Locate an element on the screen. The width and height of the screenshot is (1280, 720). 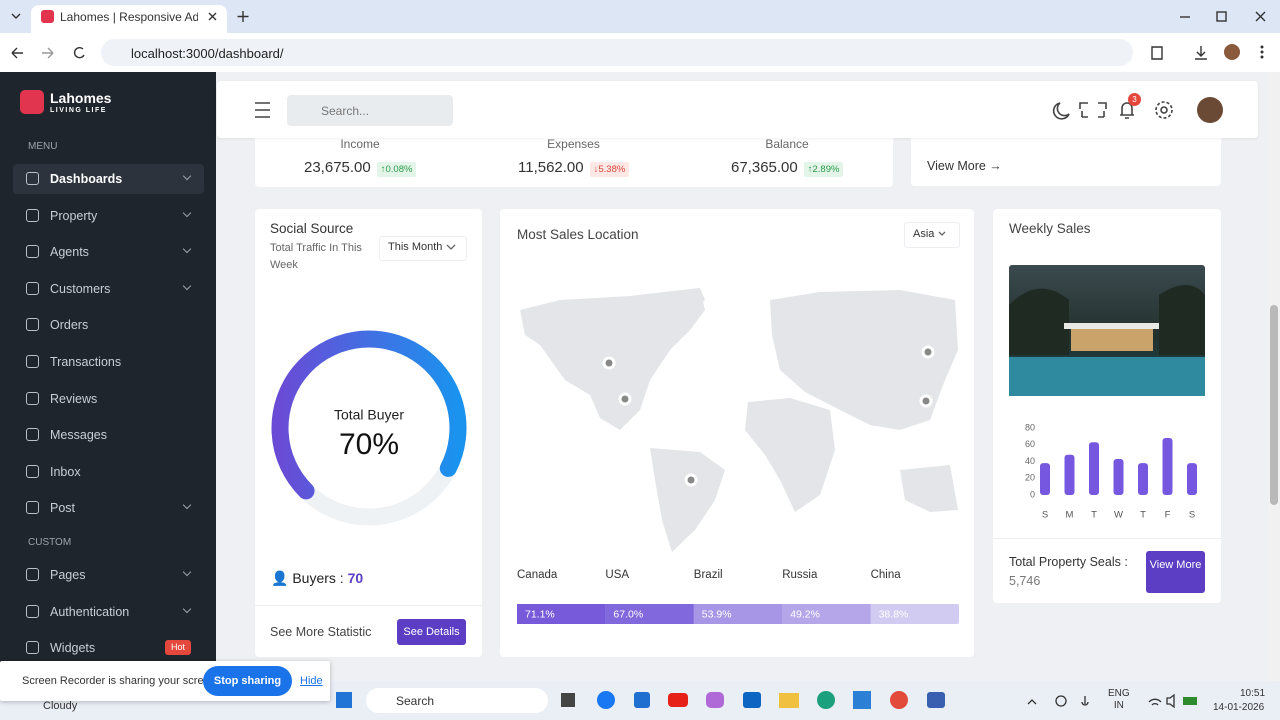
buyers-label: Buyers : is located at coordinates (318, 578).